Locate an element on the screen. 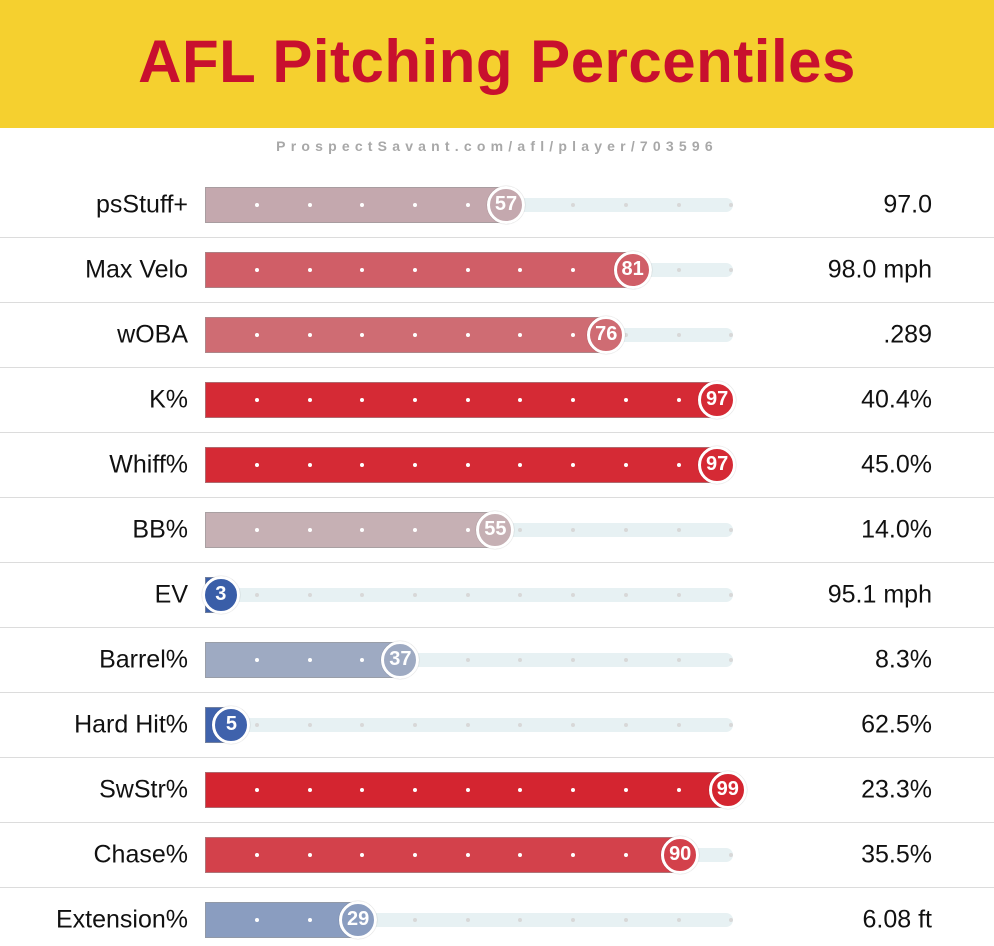 The width and height of the screenshot is (994, 946). metric-label: Barrel% is located at coordinates (143, 659).